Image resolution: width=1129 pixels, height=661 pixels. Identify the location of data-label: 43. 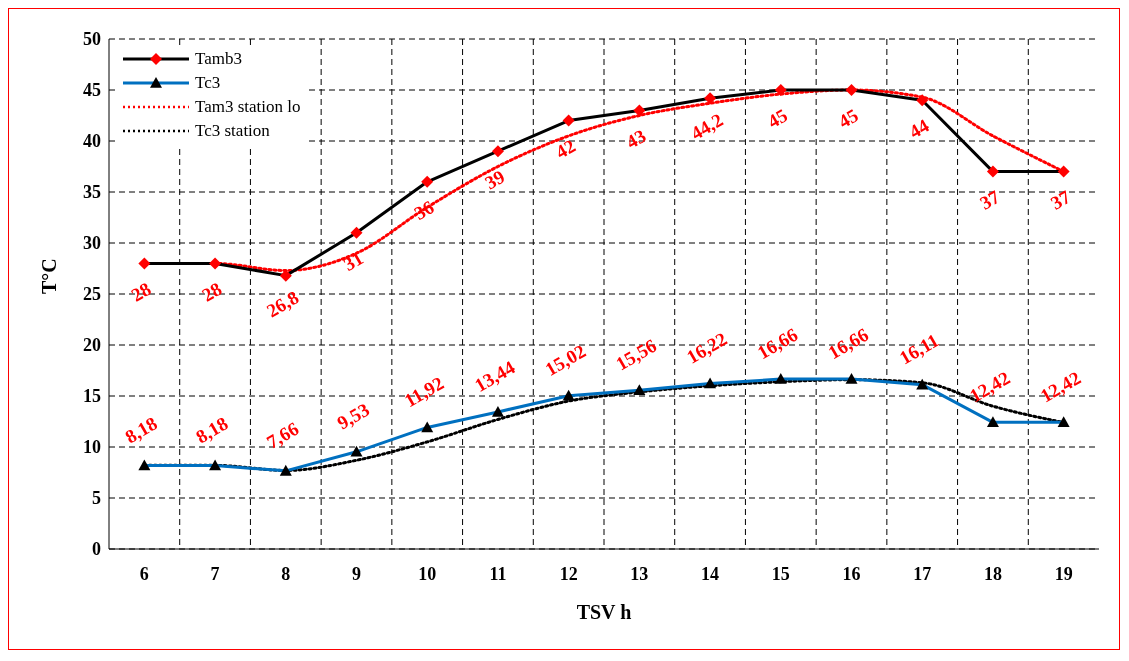
(636, 138).